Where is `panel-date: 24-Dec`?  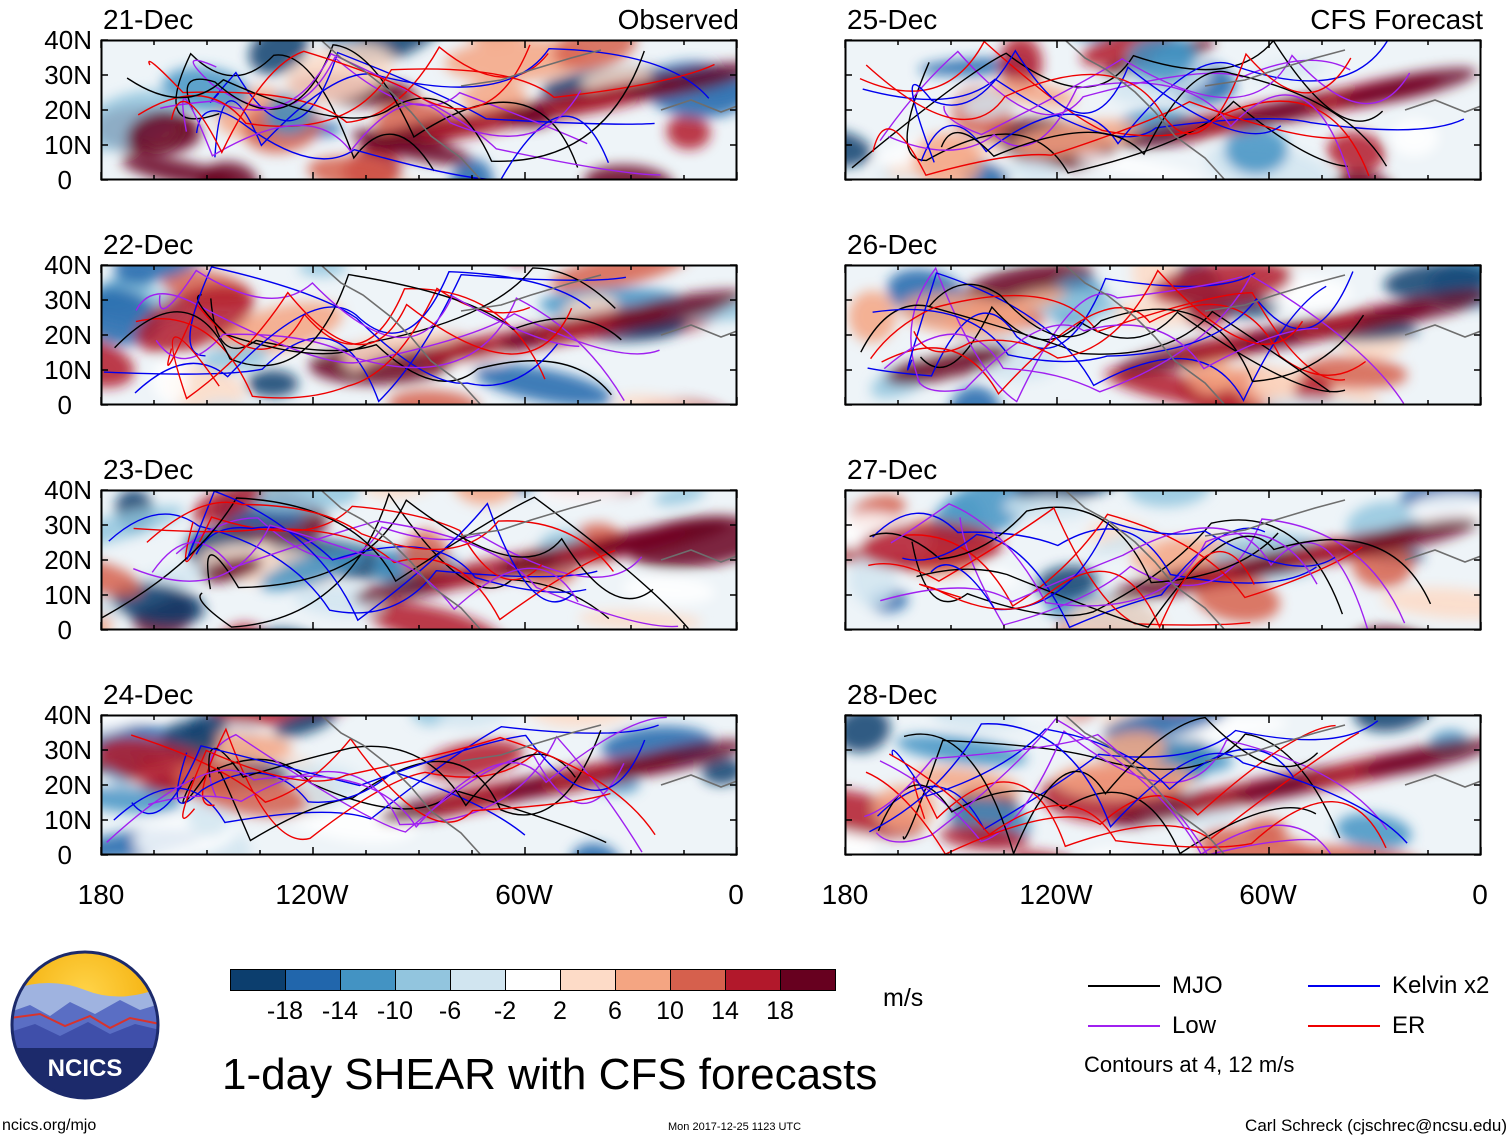 panel-date: 24-Dec is located at coordinates (148, 694).